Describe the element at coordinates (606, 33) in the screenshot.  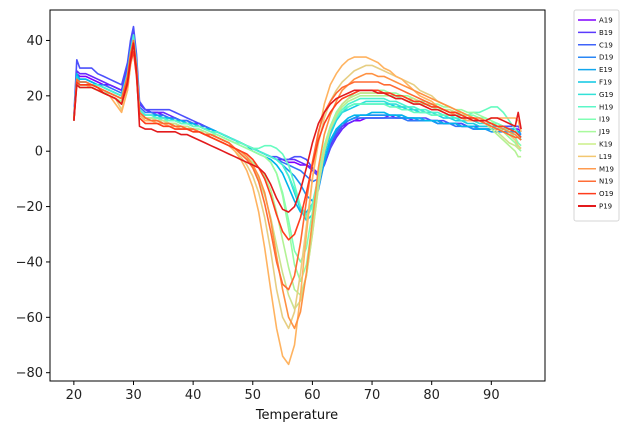
I see `legend-label-b19: B19` at that location.